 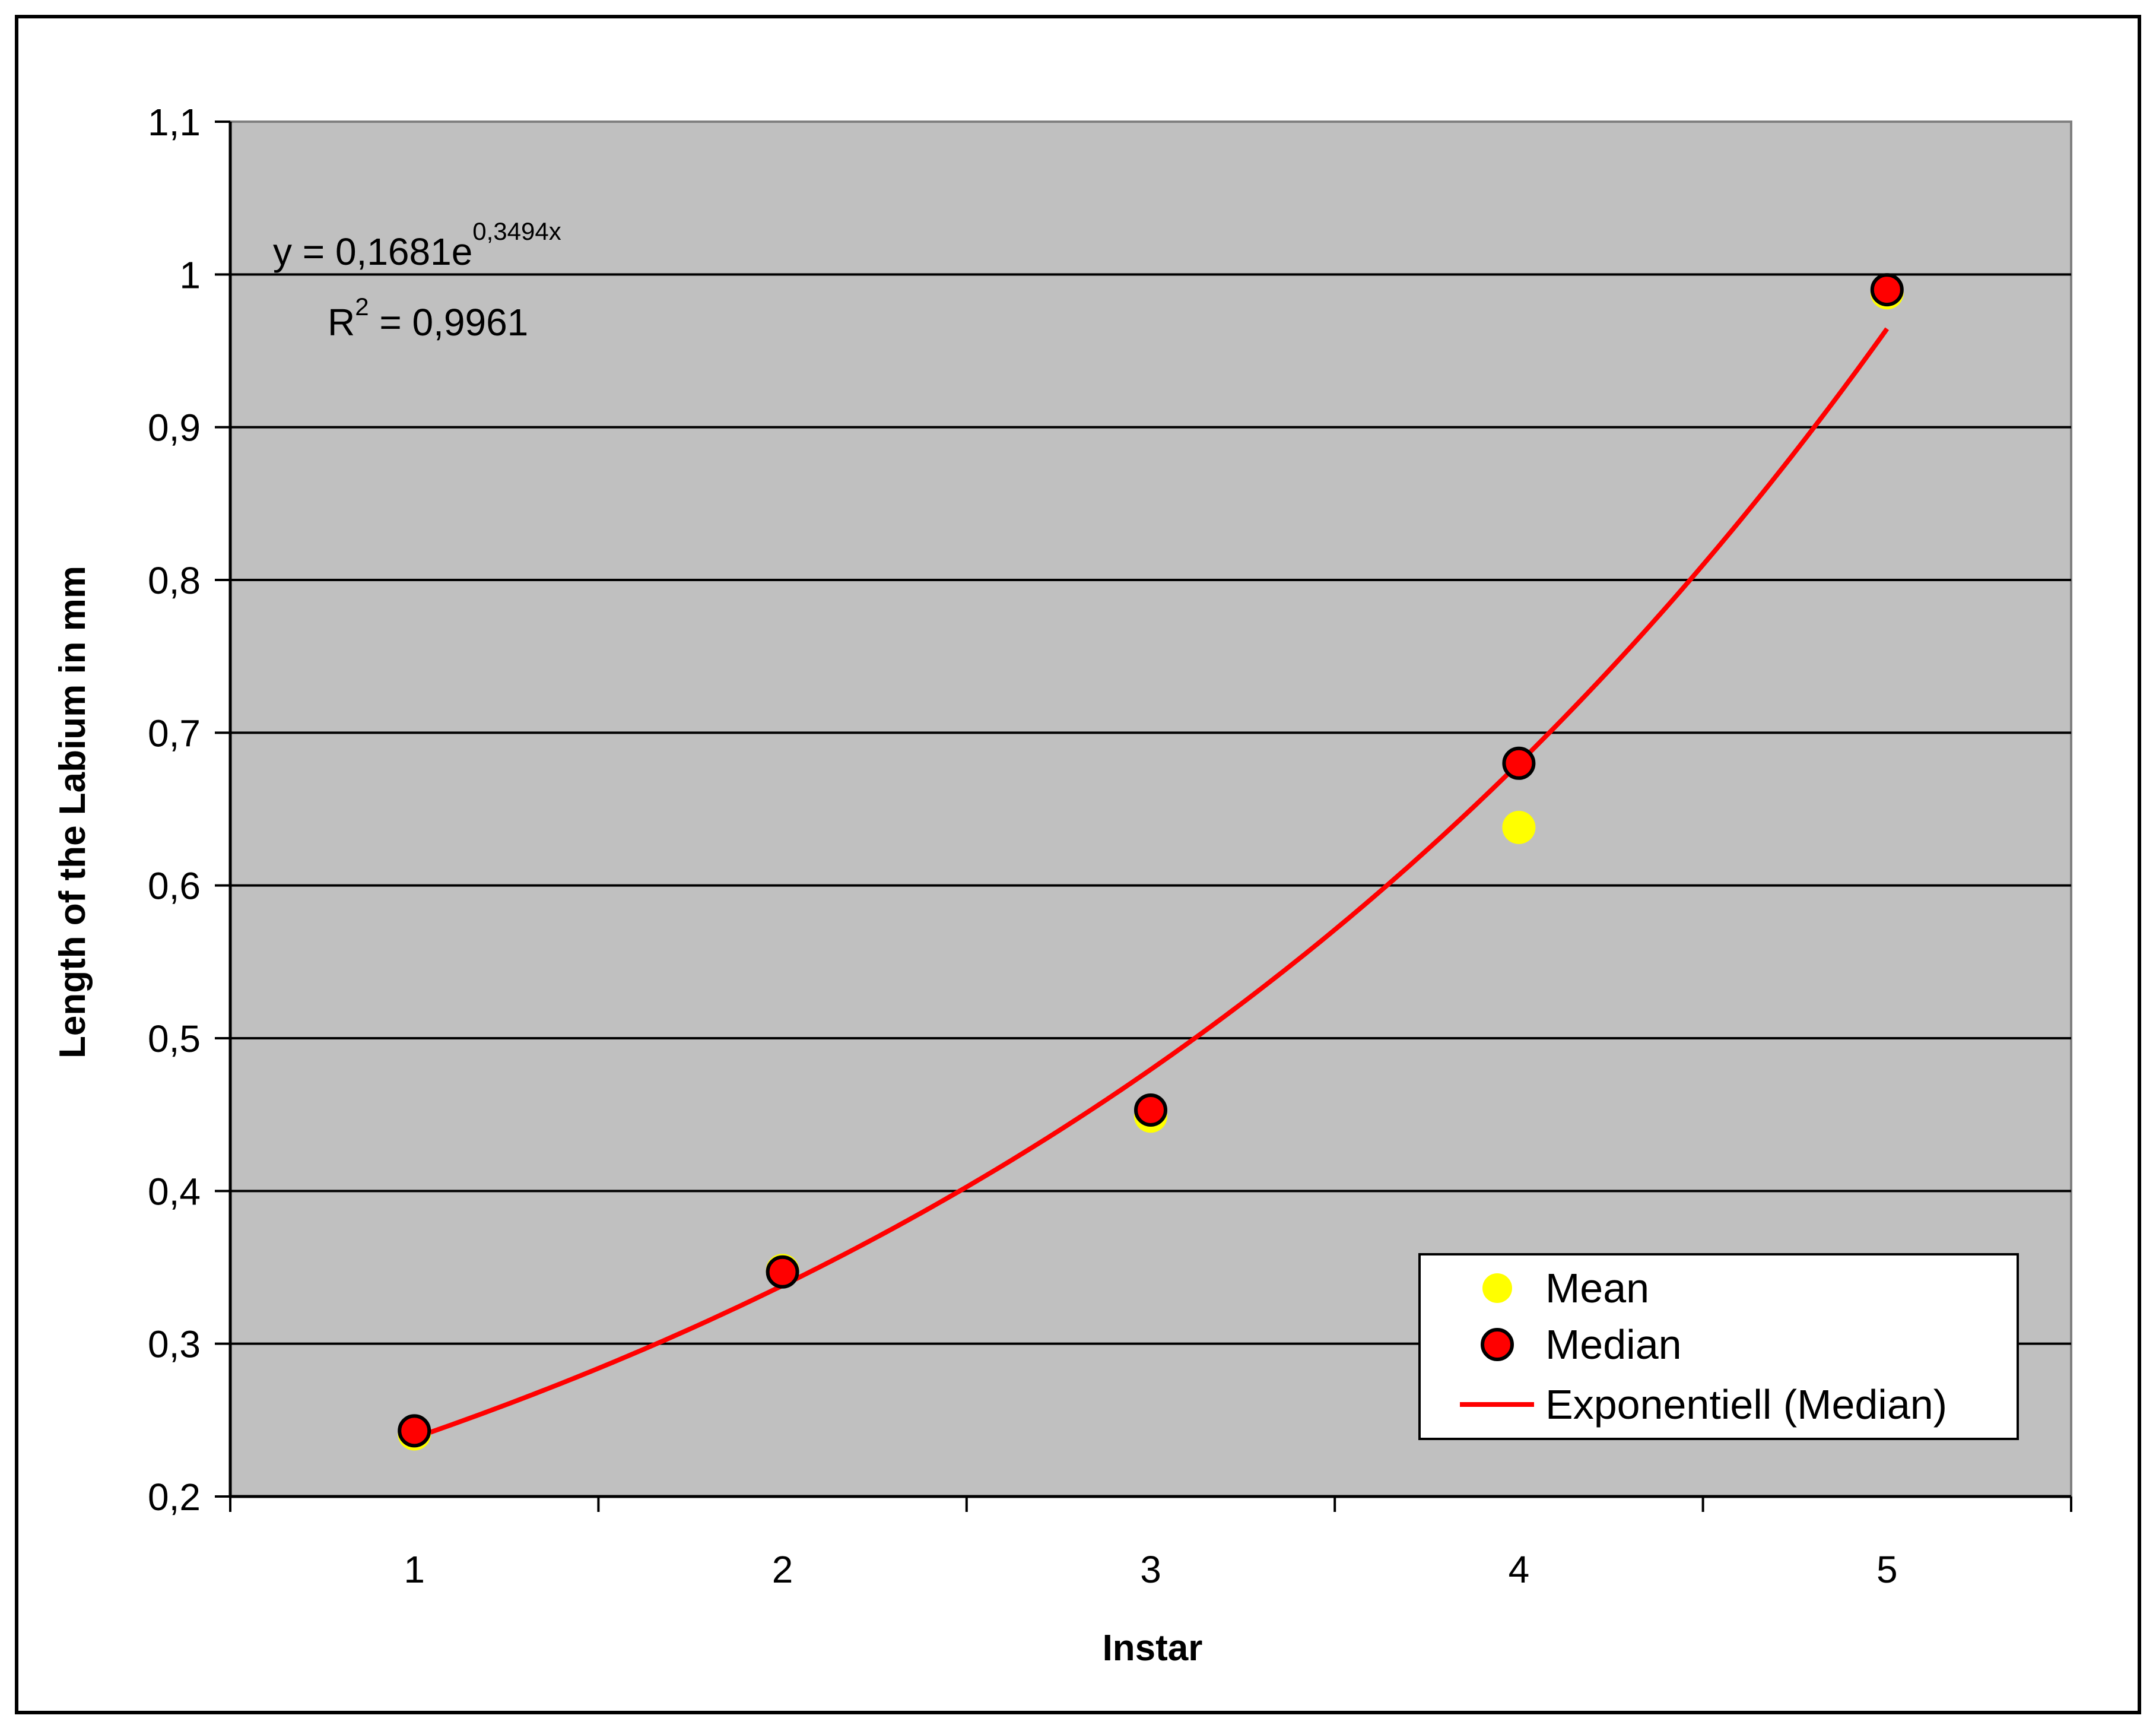 I want to click on legend-mean-marker, so click(x=1497, y=1288).